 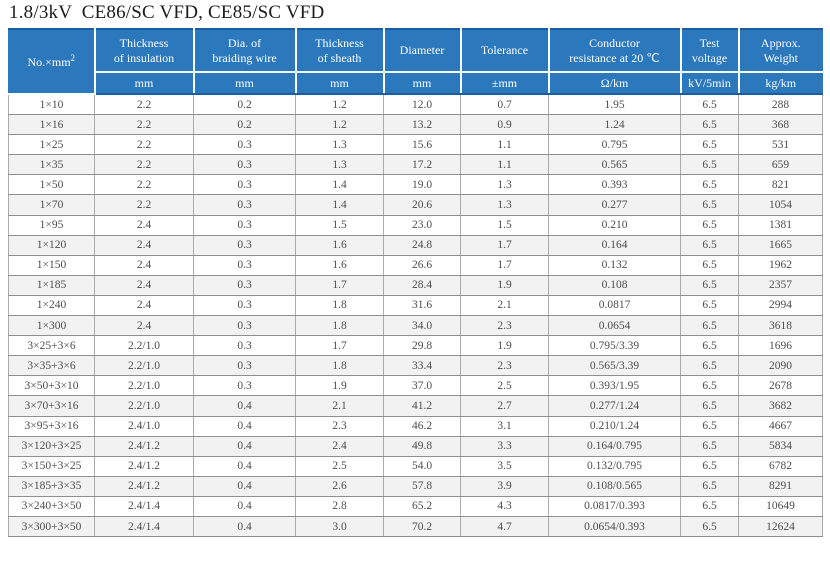 I want to click on table-cell: 17.2, so click(x=422, y=165).